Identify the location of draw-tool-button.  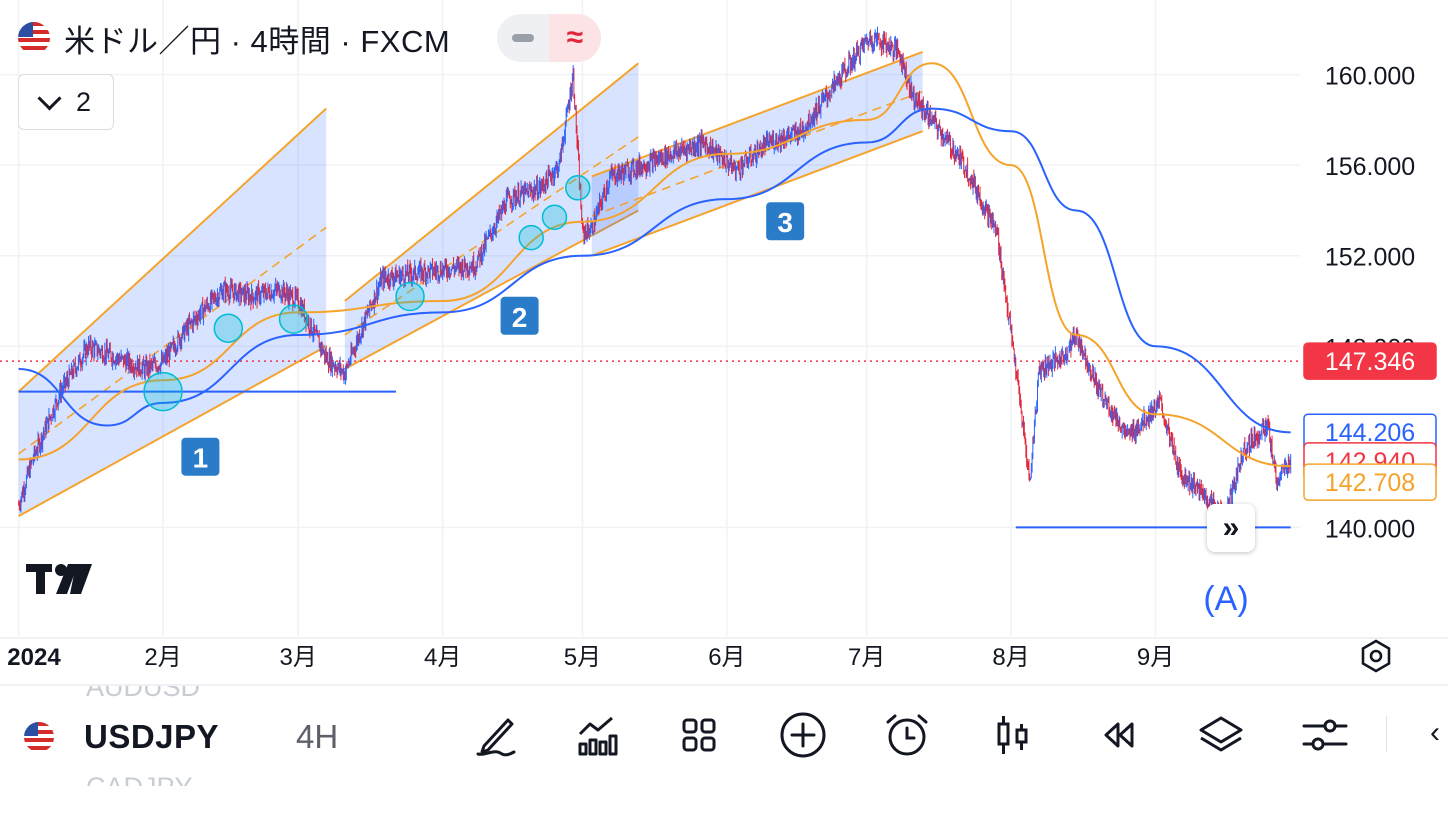
(495, 735).